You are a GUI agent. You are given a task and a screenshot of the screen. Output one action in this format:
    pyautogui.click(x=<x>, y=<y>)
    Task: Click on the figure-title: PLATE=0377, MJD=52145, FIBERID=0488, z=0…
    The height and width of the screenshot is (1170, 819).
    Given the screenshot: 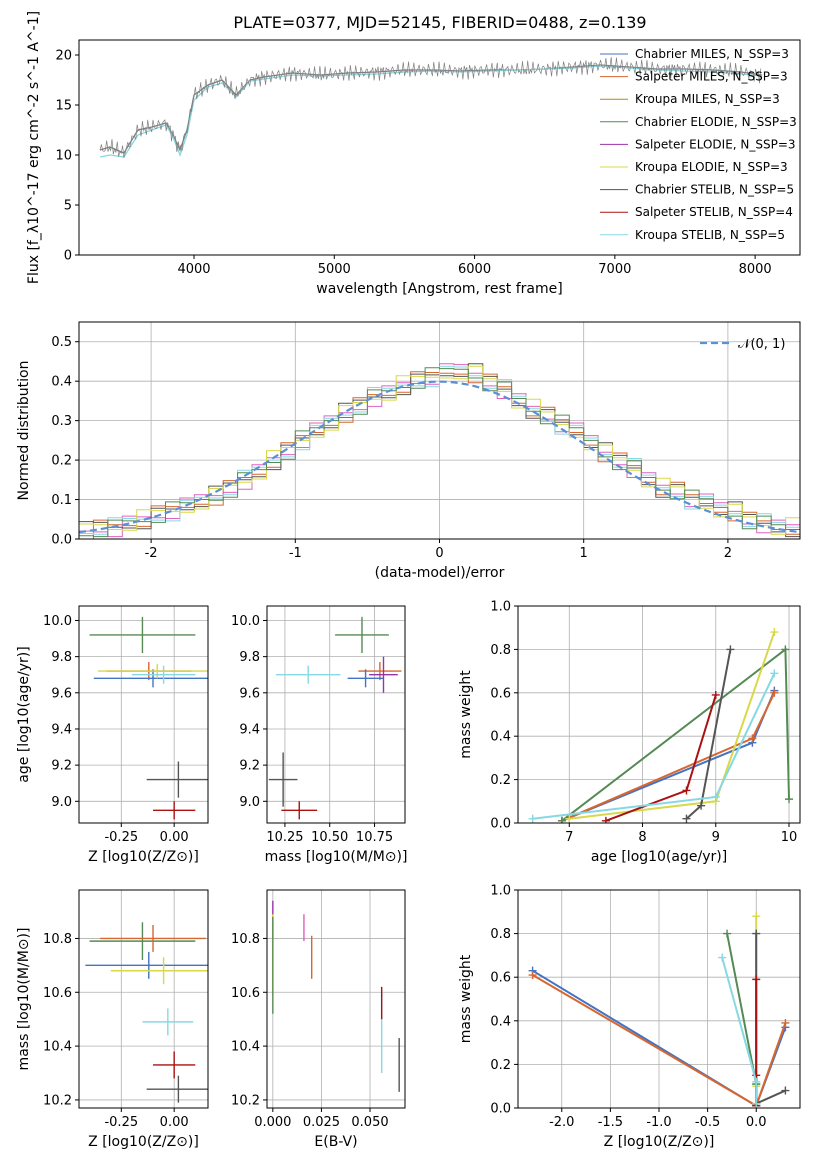 What is the action you would take?
    pyautogui.click(x=439, y=22)
    